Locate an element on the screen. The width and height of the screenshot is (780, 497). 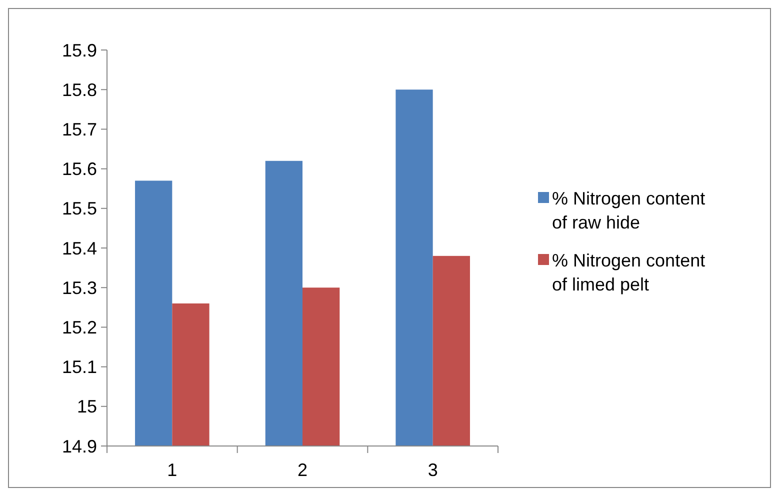
y-tick-label: 15 is located at coordinates (86, 406).